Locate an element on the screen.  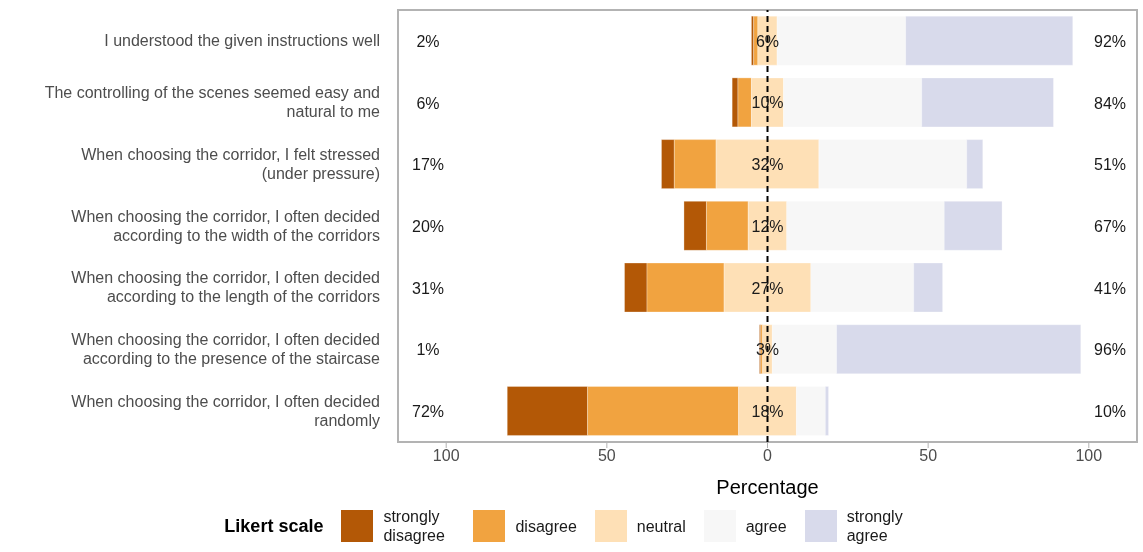
annotation: 17% is located at coordinates (428, 165).